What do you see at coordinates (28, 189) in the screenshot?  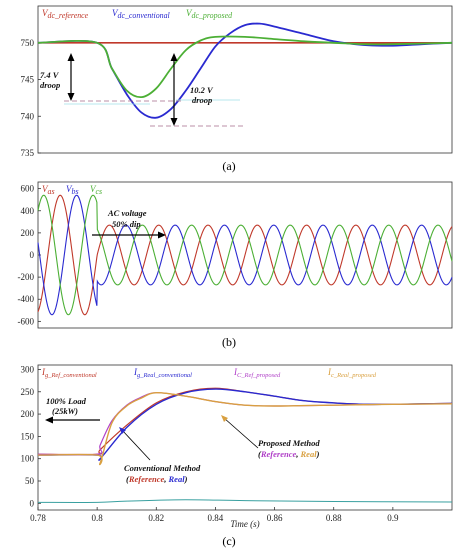 I see `y-tick-label: 600` at bounding box center [28, 189].